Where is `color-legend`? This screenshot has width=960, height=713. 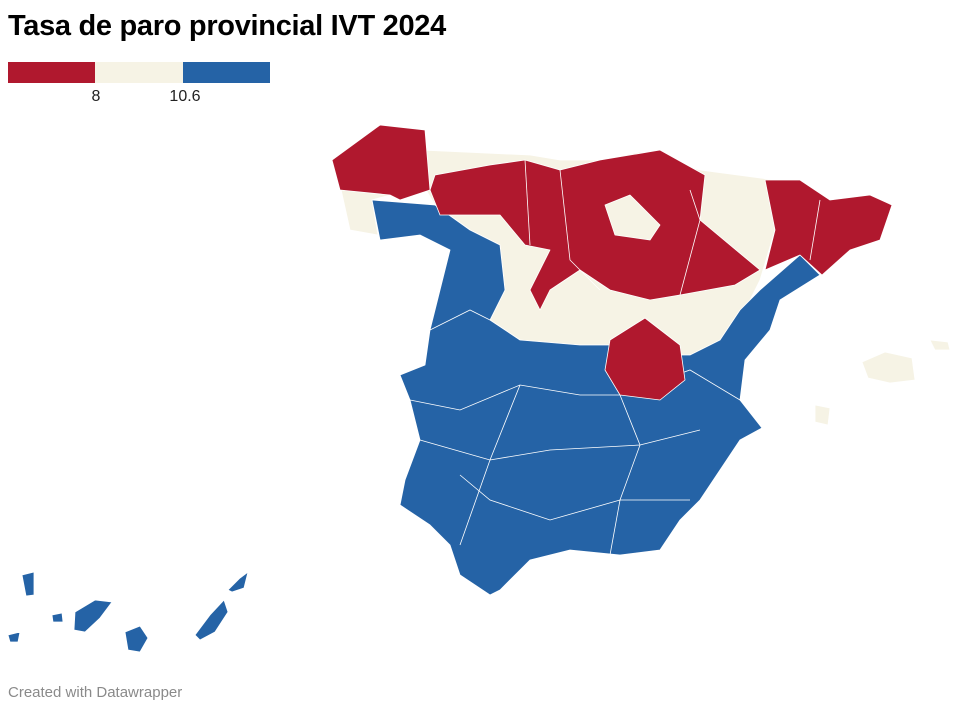 color-legend is located at coordinates (139, 72).